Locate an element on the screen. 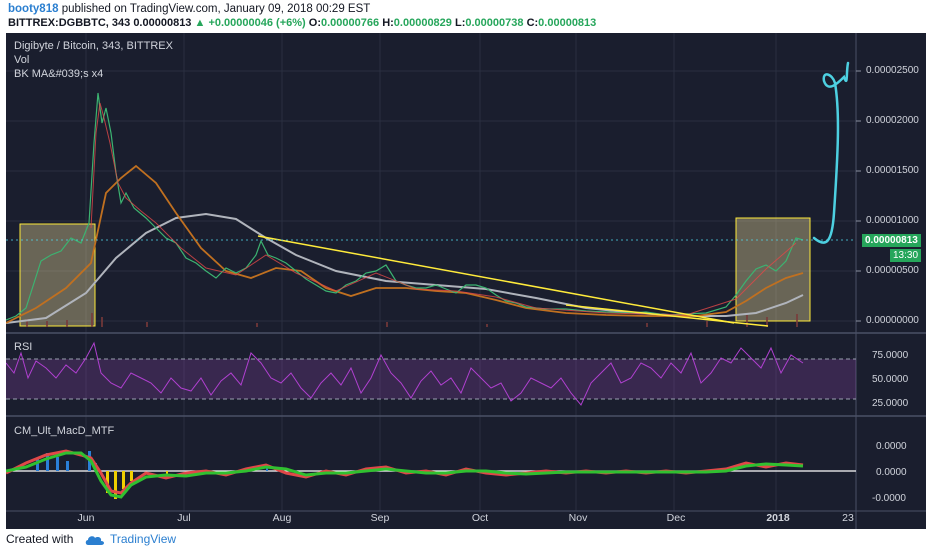  time-tick: 2018 is located at coordinates (778, 518).